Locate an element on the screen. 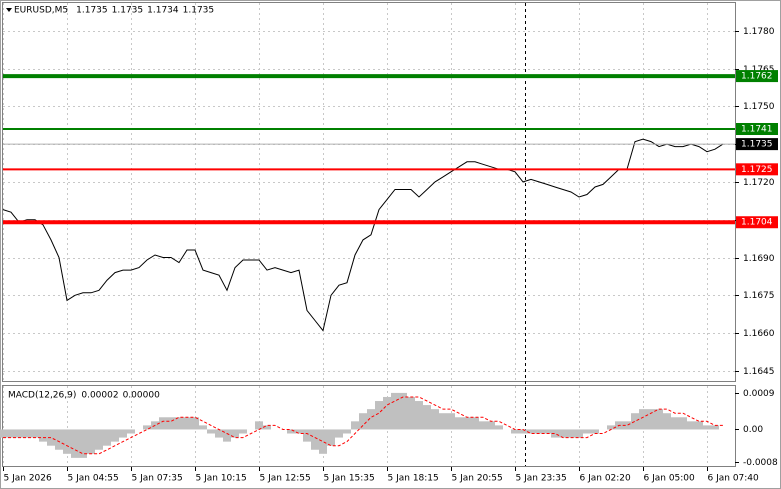 The height and width of the screenshot is (489, 781). y-tick-label: 1.1765 is located at coordinates (759, 70).